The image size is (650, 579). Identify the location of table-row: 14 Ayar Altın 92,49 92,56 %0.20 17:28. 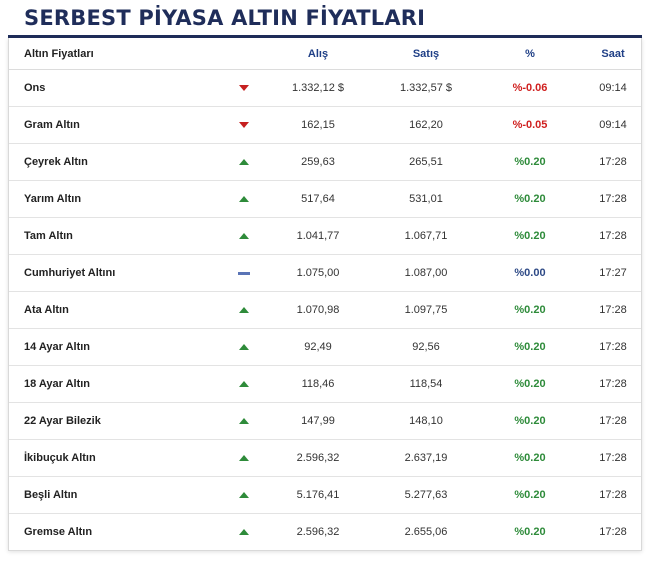
(325, 347).